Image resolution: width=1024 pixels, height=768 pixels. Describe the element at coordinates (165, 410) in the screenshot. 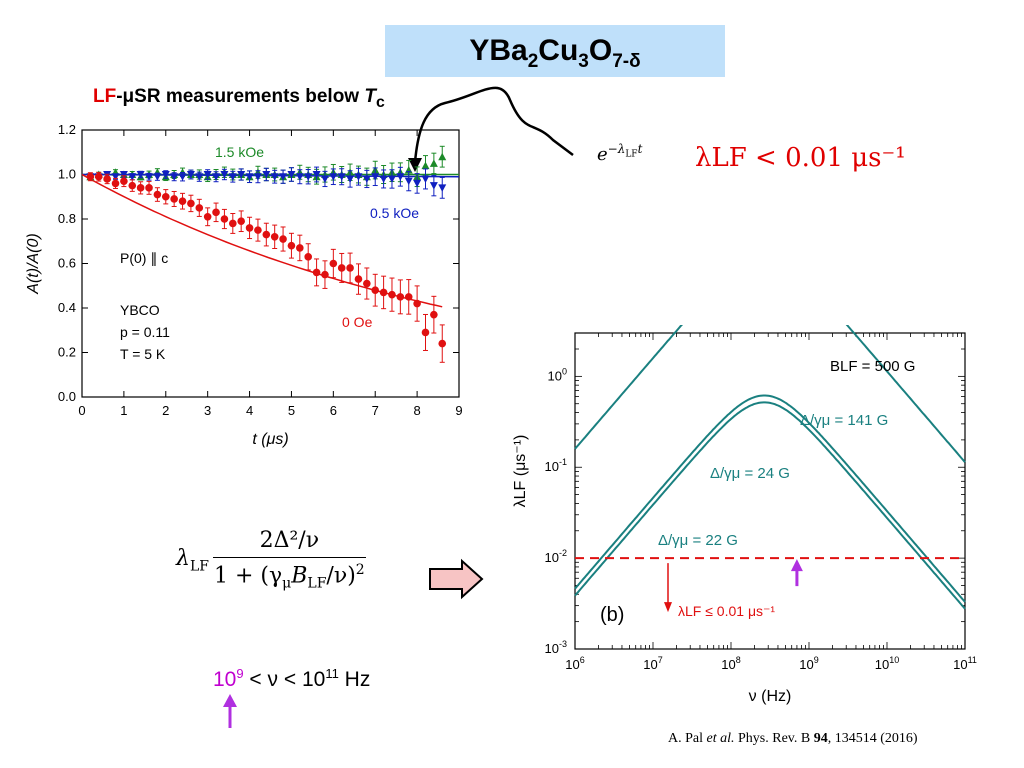

I see `x-tick-label: 2` at that location.